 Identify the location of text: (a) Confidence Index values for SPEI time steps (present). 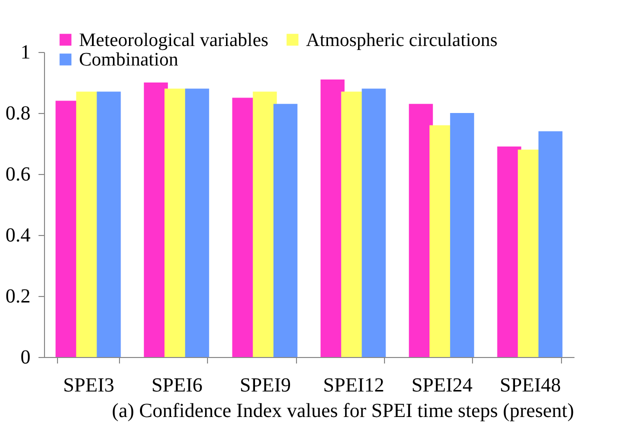
(343, 411).